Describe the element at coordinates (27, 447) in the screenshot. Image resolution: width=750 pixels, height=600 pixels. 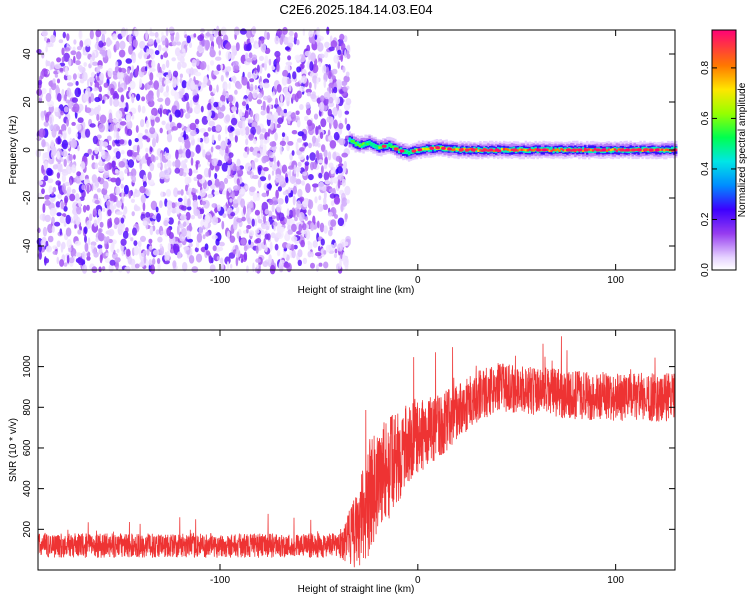
I see `snr-y-tick-label: 600` at that location.